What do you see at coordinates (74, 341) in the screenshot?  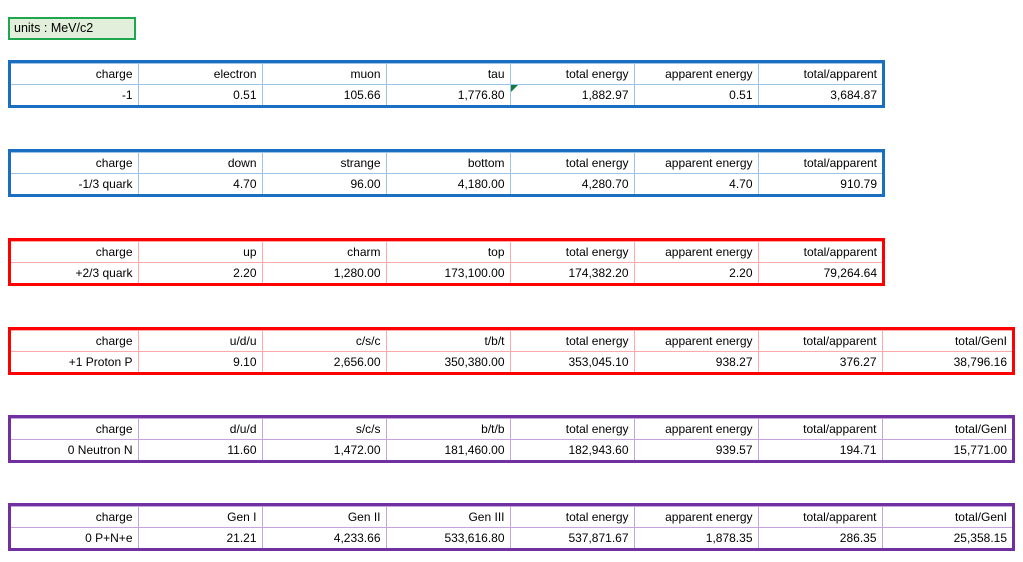 I see `header-cell-proton-0: charge` at bounding box center [74, 341].